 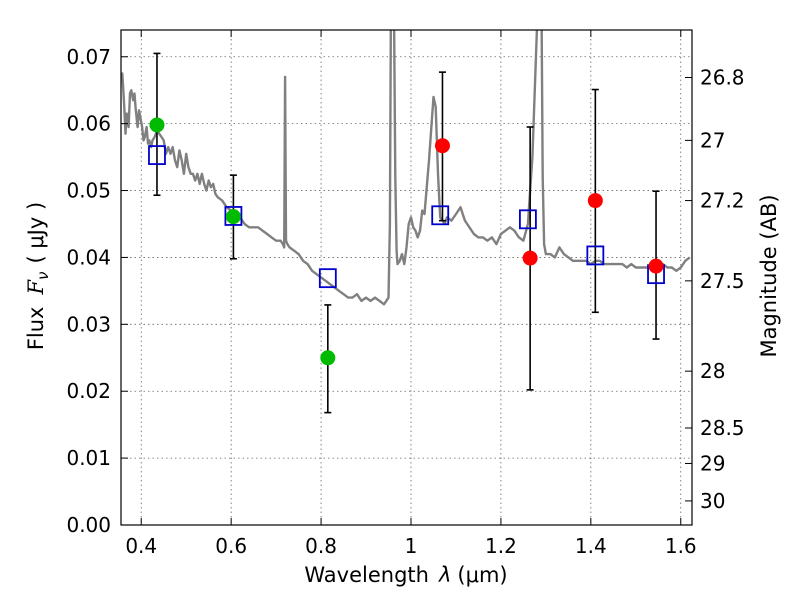 I want to click on y-tick-label: 0.05, so click(x=88, y=191).